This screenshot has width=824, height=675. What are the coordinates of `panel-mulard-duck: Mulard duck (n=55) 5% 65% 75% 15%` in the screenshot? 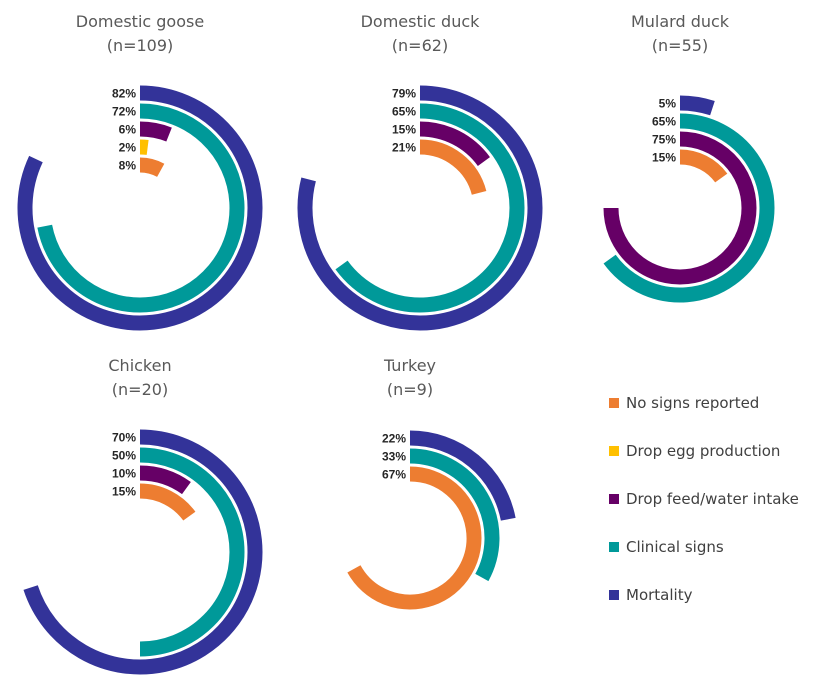 It's located at (689, 157).